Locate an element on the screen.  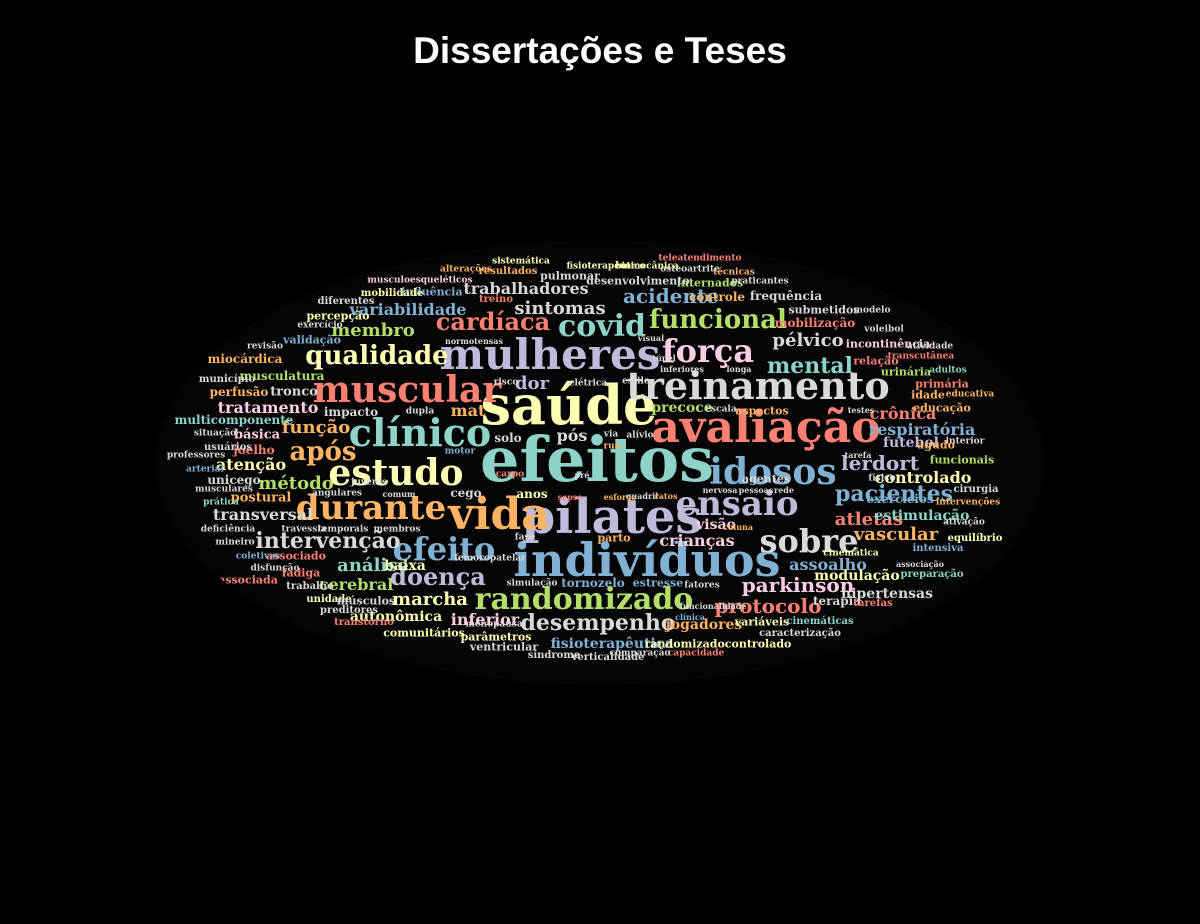
word-cloud-word: funcional is located at coordinates (718, 320).